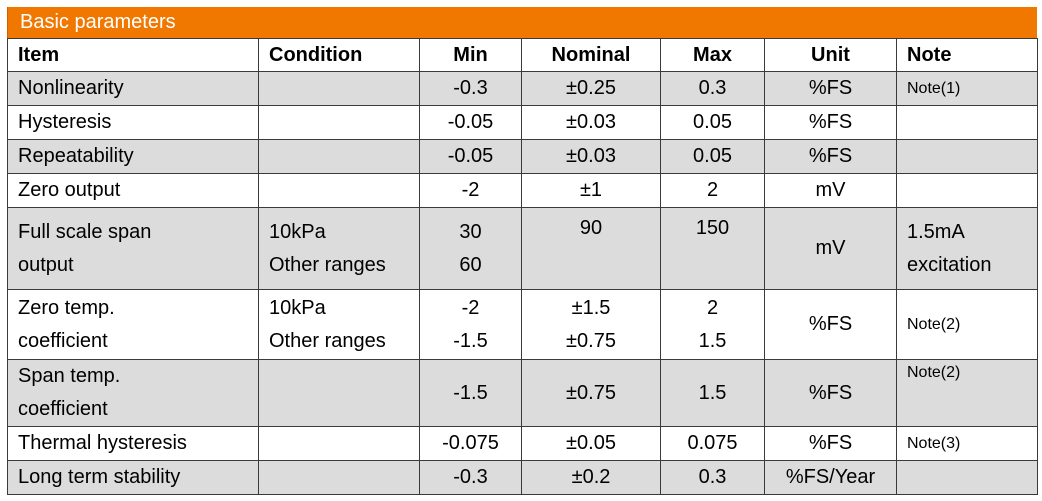 The height and width of the screenshot is (501, 1042). What do you see at coordinates (712, 228) in the screenshot?
I see `cell-max-value: 150` at bounding box center [712, 228].